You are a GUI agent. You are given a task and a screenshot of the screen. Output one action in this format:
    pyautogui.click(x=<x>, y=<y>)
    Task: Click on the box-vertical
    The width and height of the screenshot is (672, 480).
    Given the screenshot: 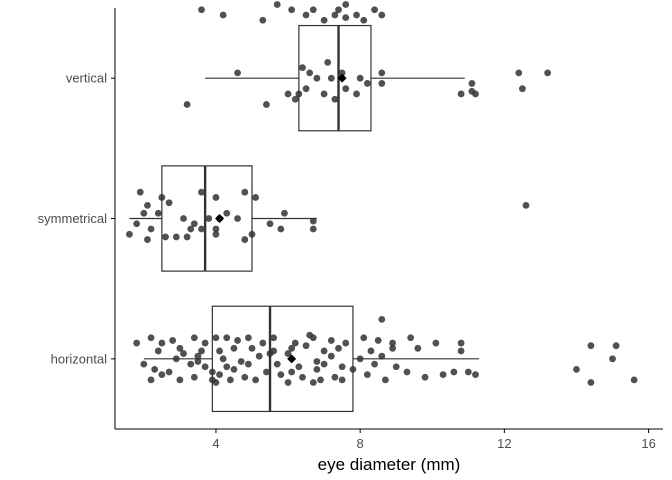 What is the action you would take?
    pyautogui.click(x=335, y=78)
    